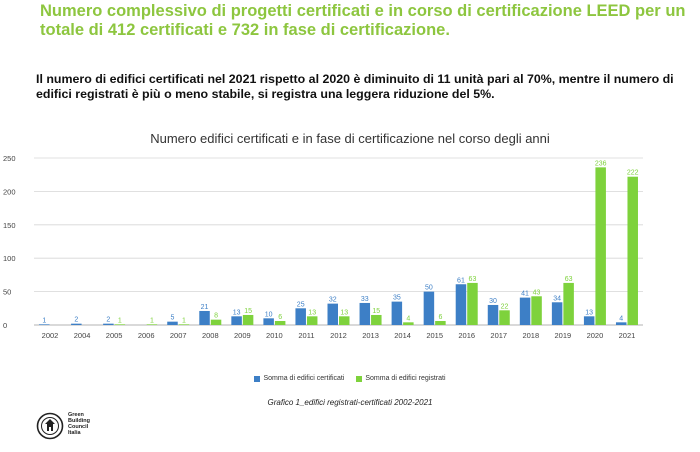 This screenshot has width=700, height=452. What do you see at coordinates (370, 335) in the screenshot?
I see `x-tick-label: 2013` at bounding box center [370, 335].